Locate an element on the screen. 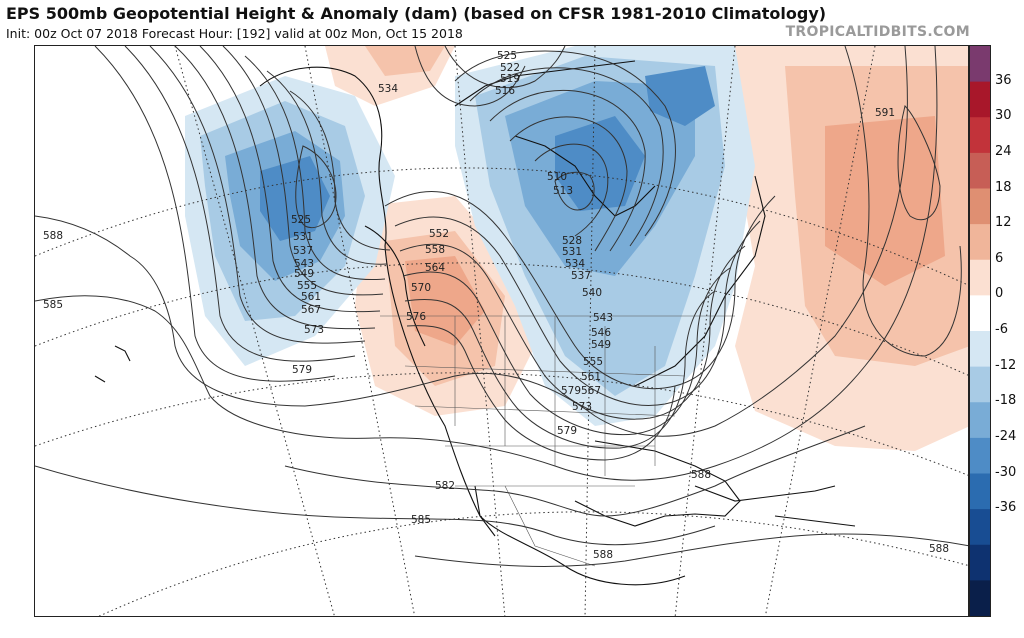 The image size is (1024, 638). contour-label: 558 is located at coordinates (435, 250).